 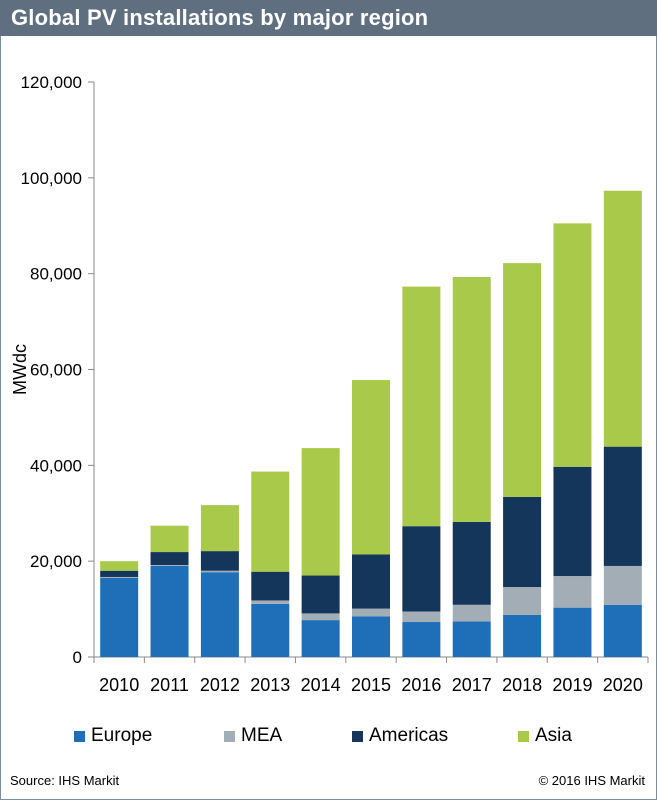 I want to click on bar-americas-2017, so click(x=471, y=563).